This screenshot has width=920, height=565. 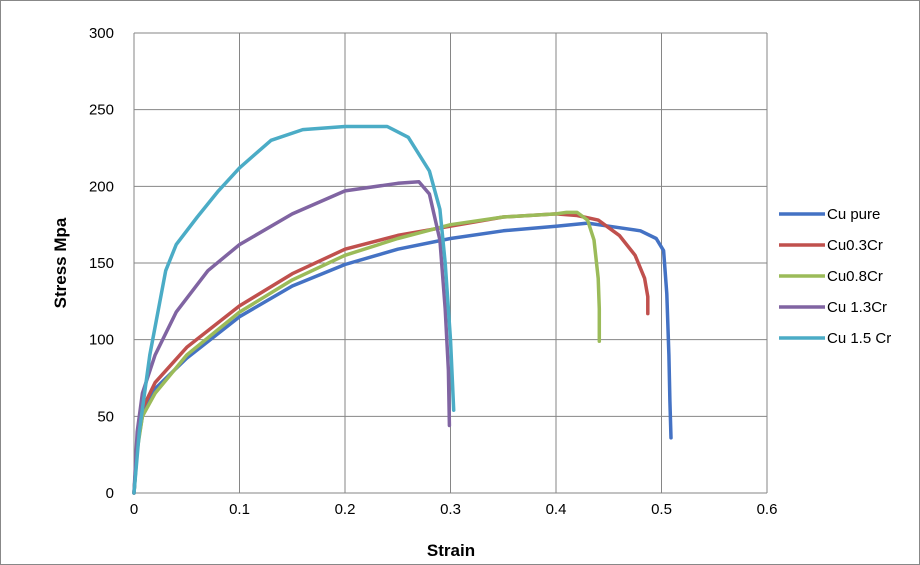 What do you see at coordinates (105, 416) in the screenshot?
I see `y-tick-label: 50` at bounding box center [105, 416].